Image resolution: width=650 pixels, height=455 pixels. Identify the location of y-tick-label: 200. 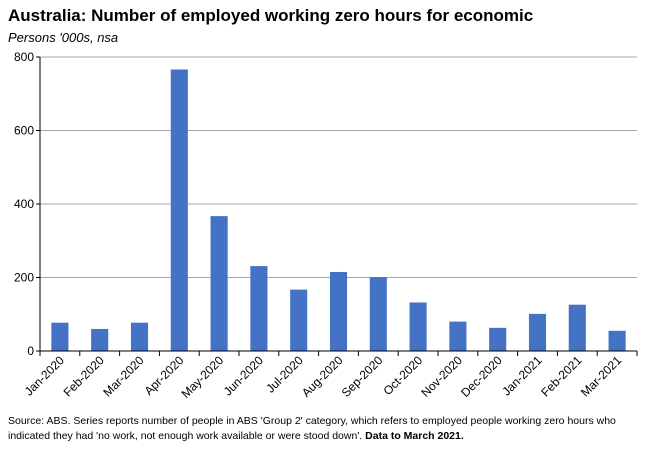
(24, 278).